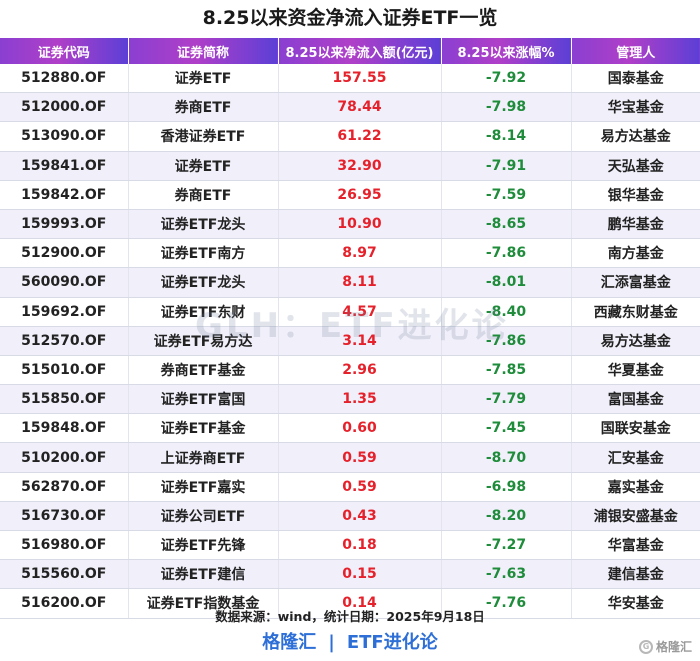 The image size is (700, 661). Describe the element at coordinates (506, 457) in the screenshot. I see `cell-change: -8.70` at that location.